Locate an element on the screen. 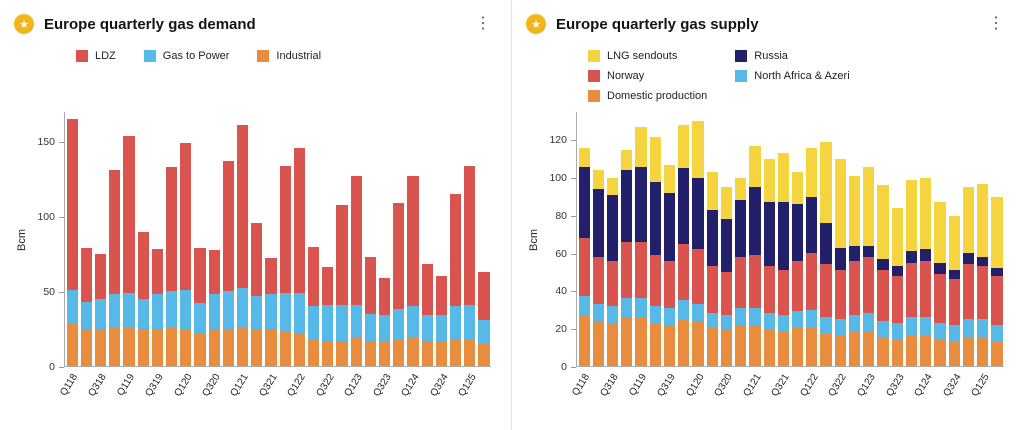 The width and height of the screenshot is (1024, 430). bar-Q219 is located at coordinates (143, 239).